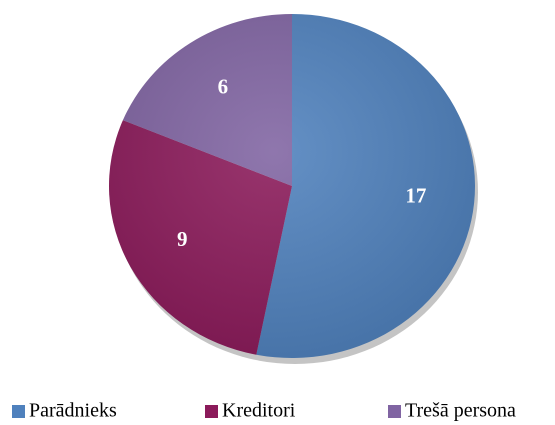  I want to click on data-label: 6, so click(223, 87).